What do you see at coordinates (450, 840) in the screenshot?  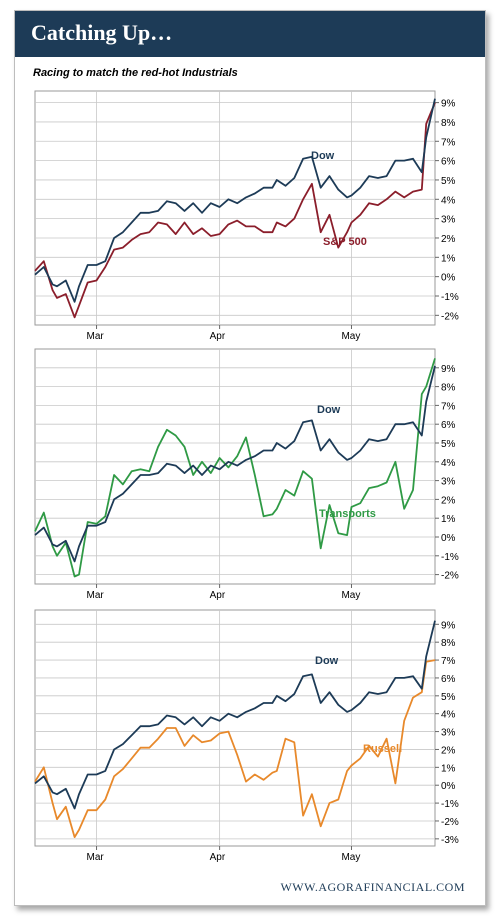 I see `y-tick-label: -3%` at bounding box center [450, 840].